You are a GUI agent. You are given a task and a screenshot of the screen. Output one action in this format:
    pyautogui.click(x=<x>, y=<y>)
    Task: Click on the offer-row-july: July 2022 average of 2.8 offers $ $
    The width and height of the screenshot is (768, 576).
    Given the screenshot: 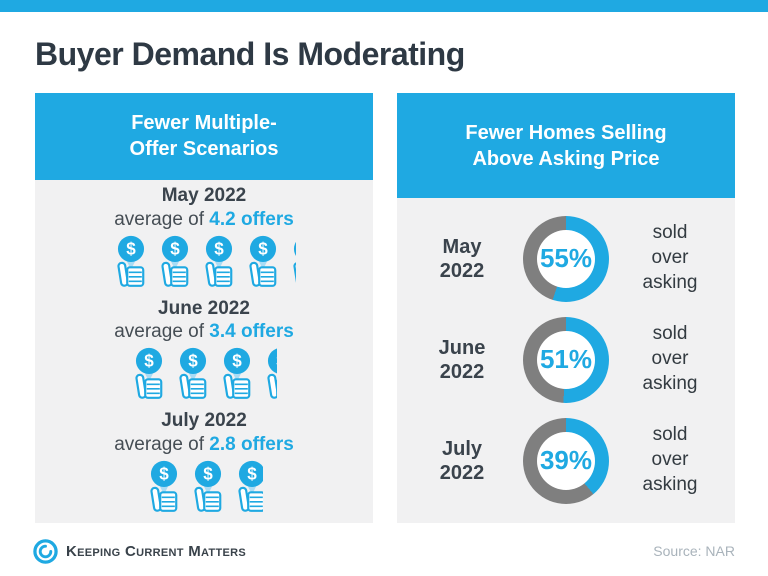 What is the action you would take?
    pyautogui.click(x=204, y=462)
    